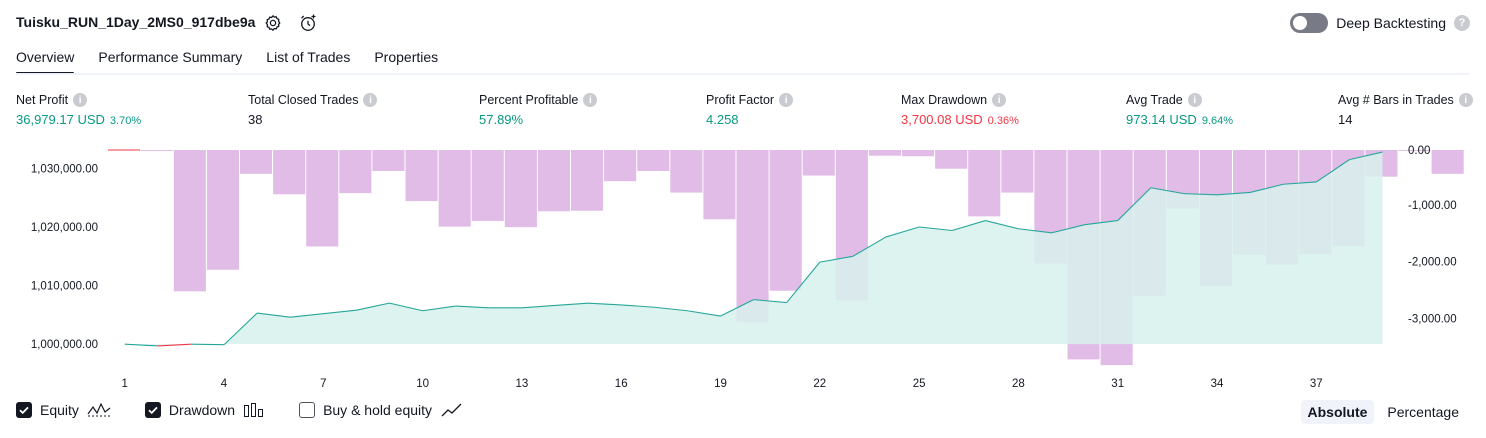 The height and width of the screenshot is (438, 1486). I want to click on right-axis-tick-label: 0.00, so click(1419, 151).